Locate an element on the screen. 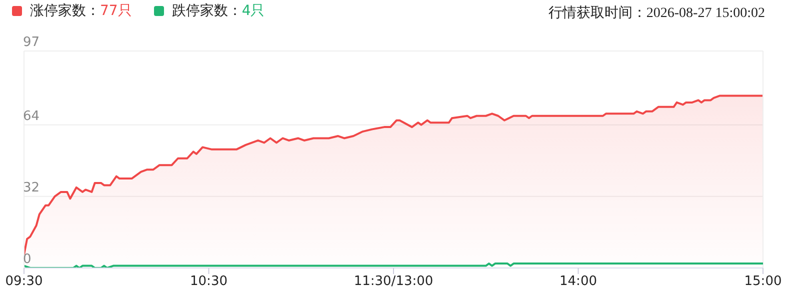 This screenshot has height=304, width=795. y-tick-label: 64 is located at coordinates (31, 116).